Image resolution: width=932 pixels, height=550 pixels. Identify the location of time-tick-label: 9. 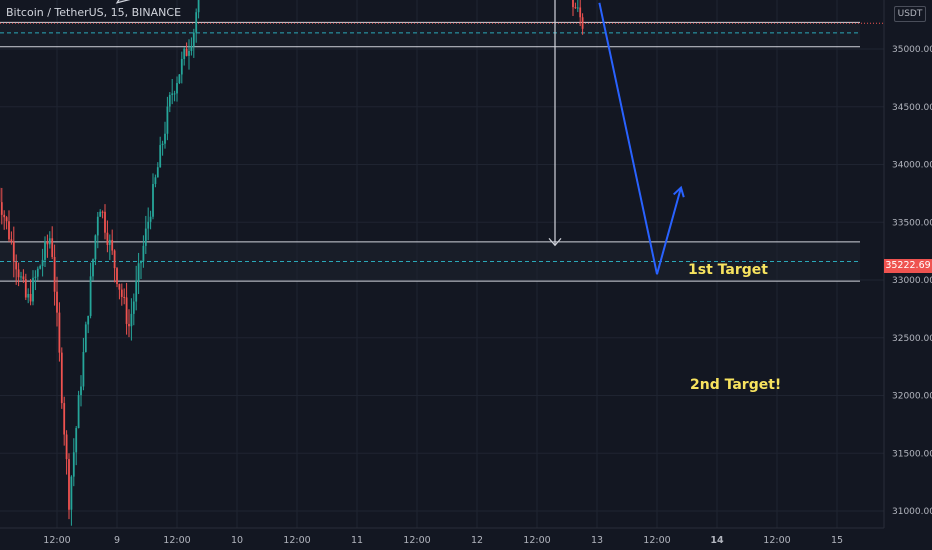
(117, 540).